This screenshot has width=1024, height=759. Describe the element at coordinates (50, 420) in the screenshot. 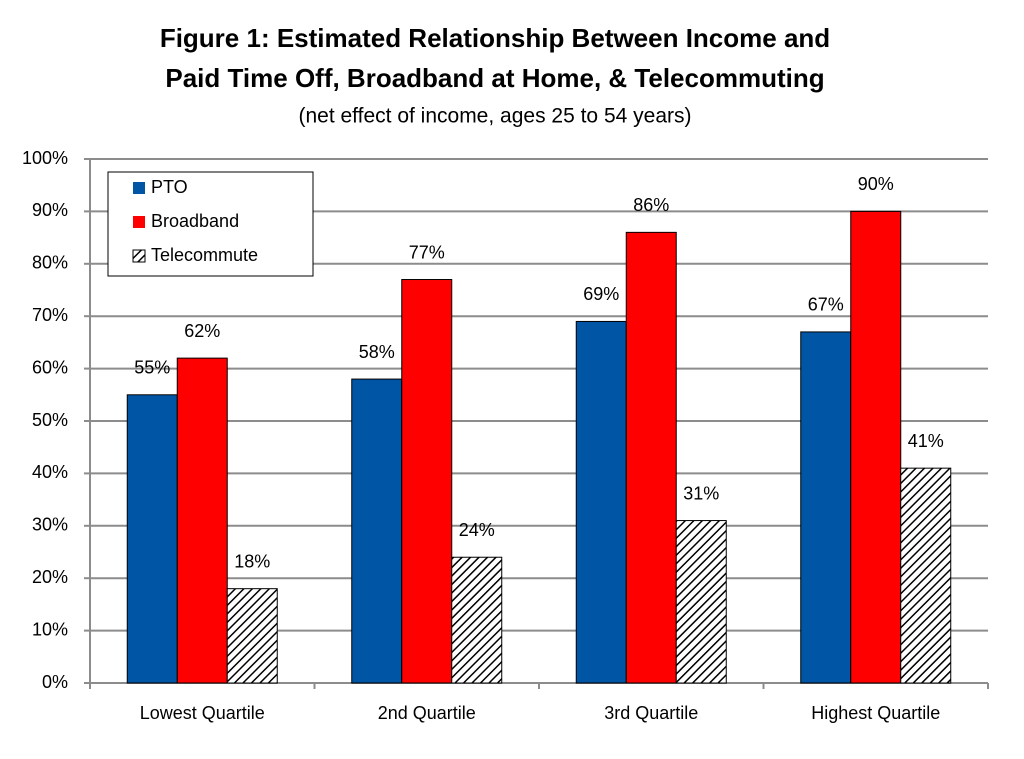

I see `y-tick-label: 50%` at that location.